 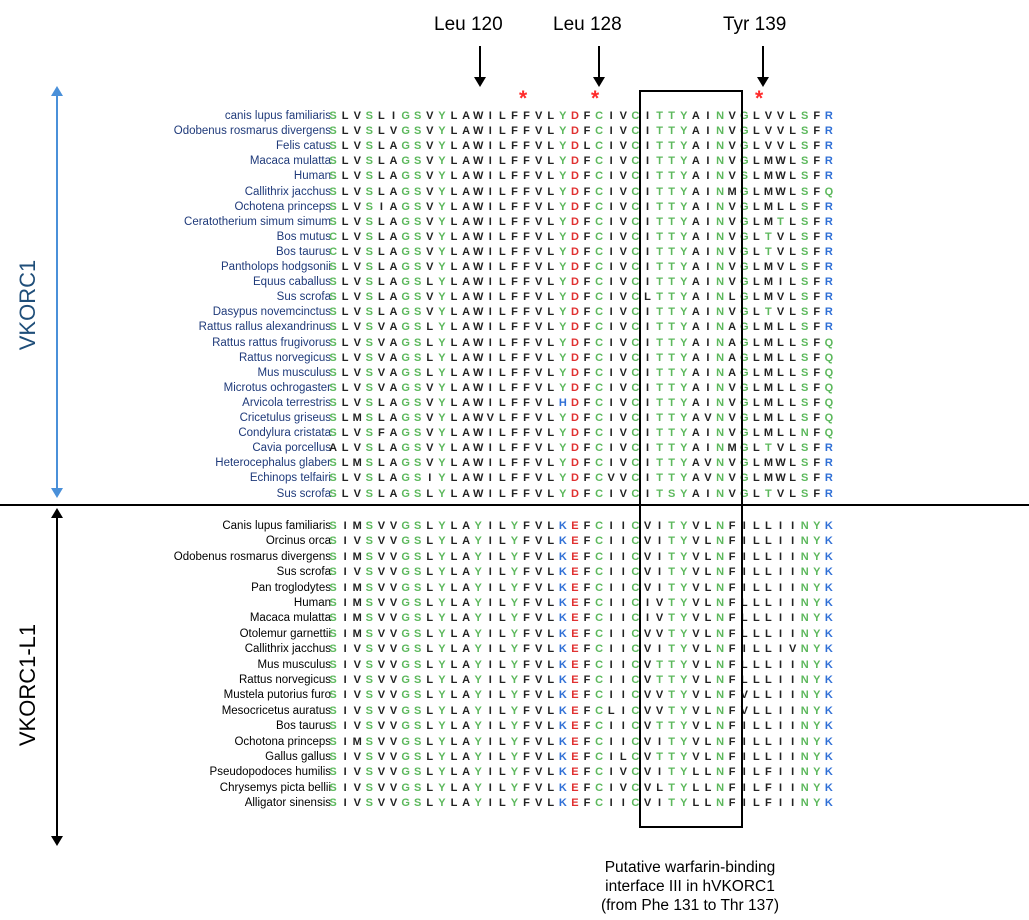 What do you see at coordinates (828, 146) in the screenshot?
I see `residue: R` at bounding box center [828, 146].